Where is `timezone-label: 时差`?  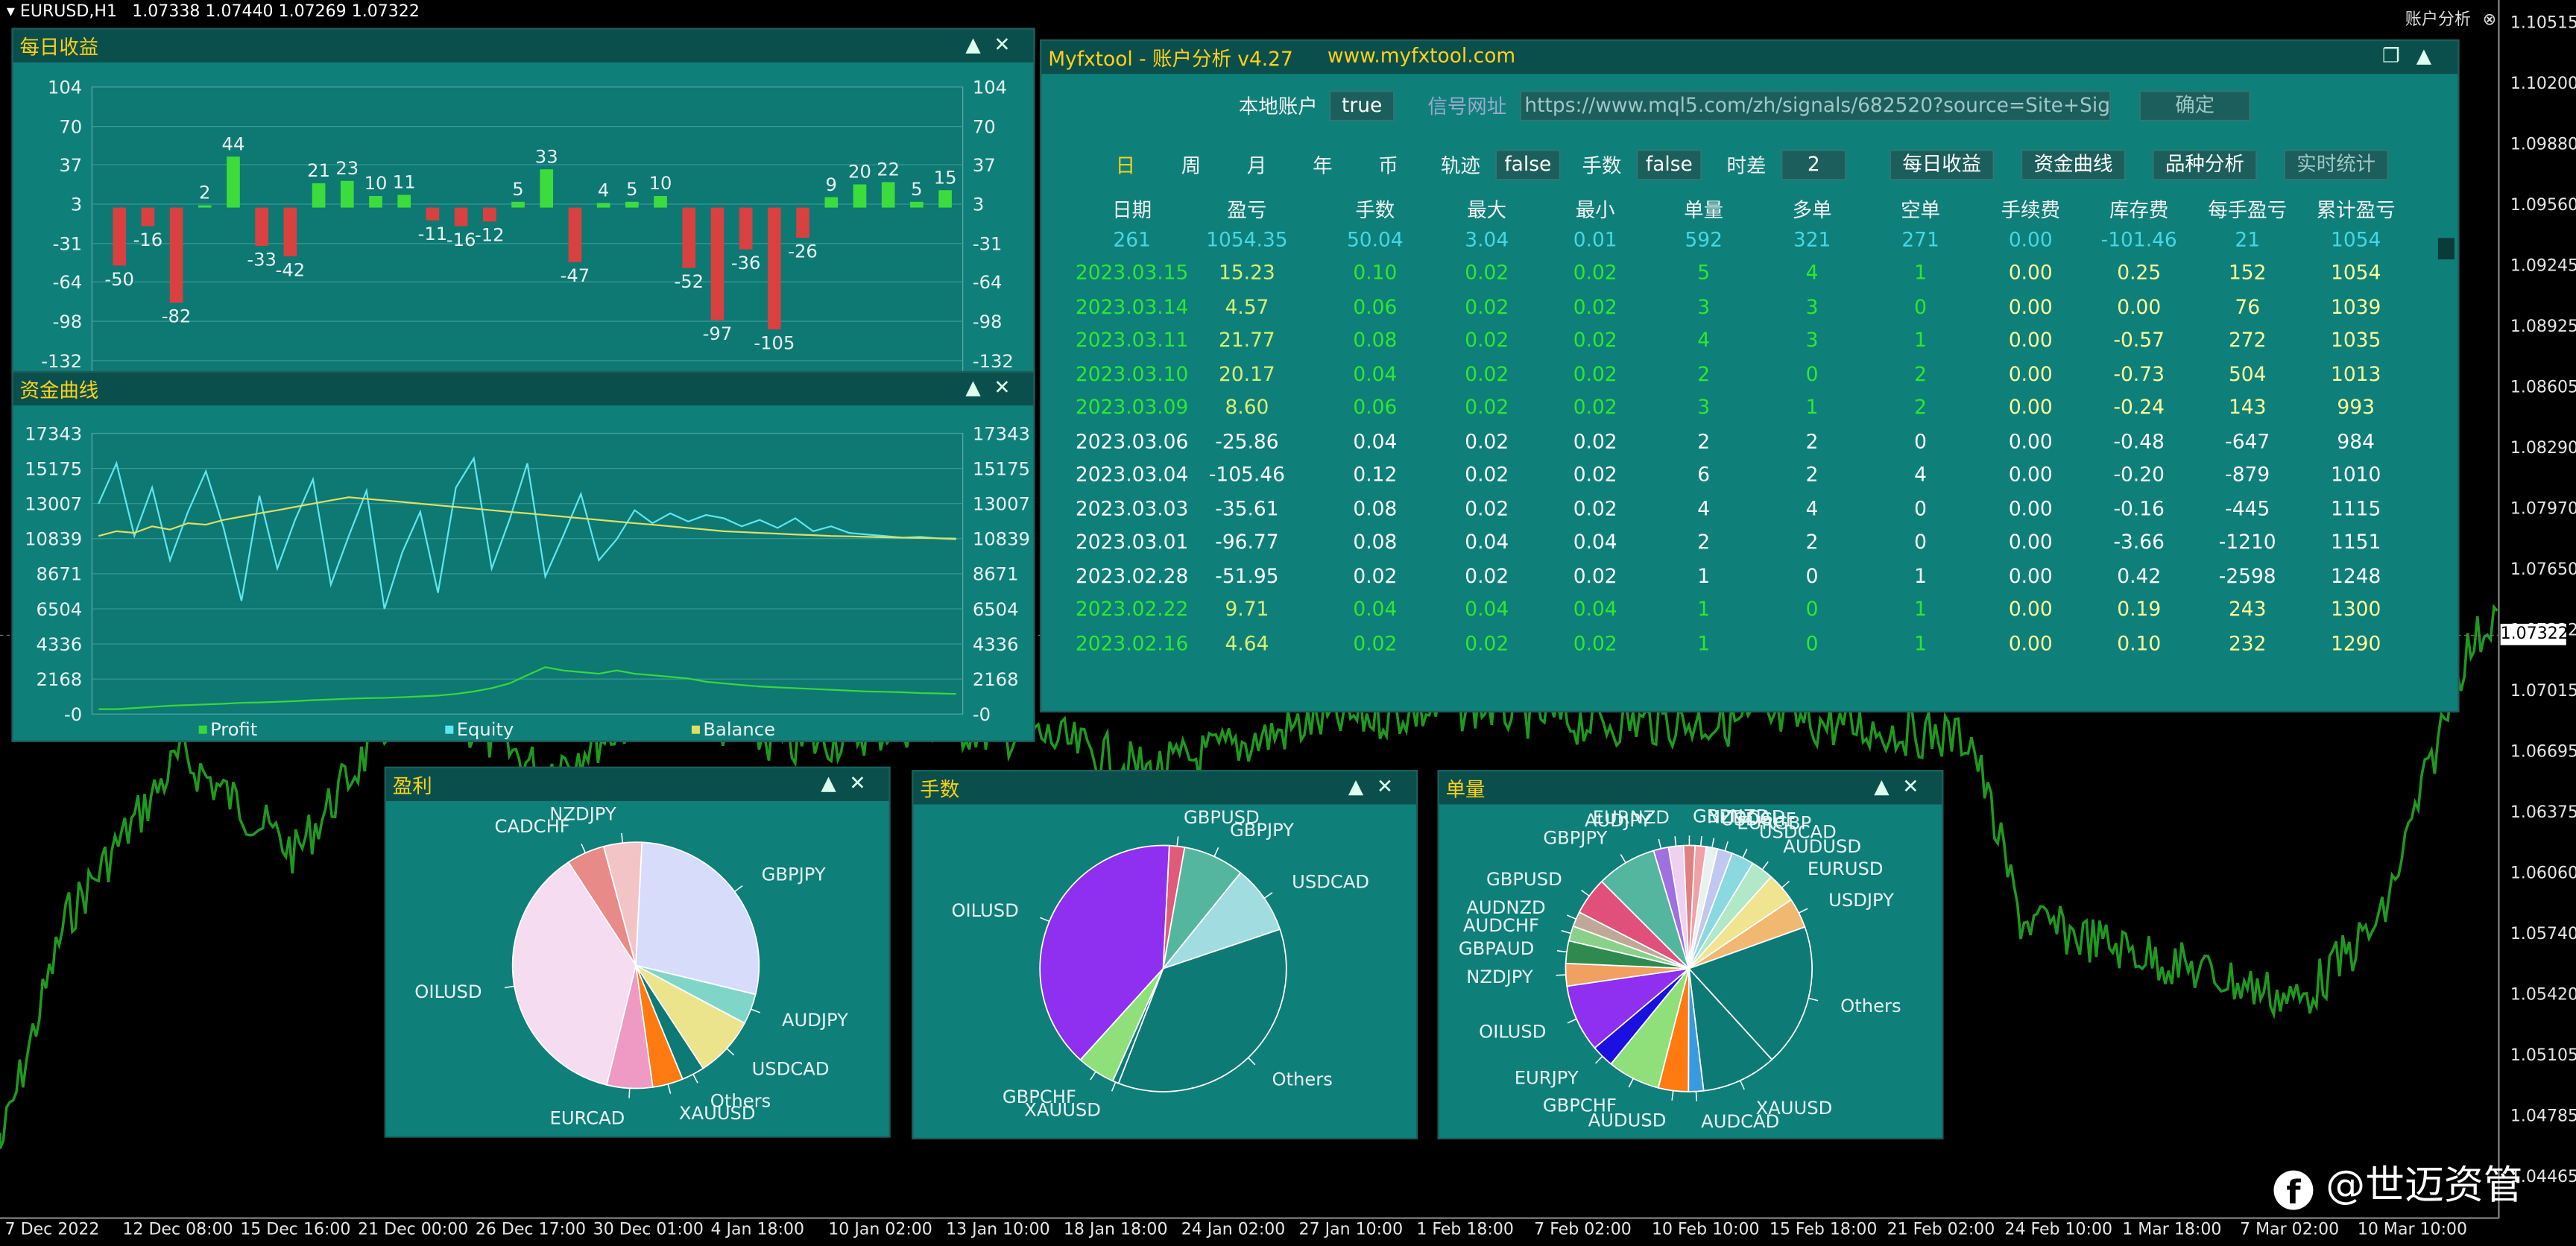 timezone-label: 时差 is located at coordinates (1747, 165).